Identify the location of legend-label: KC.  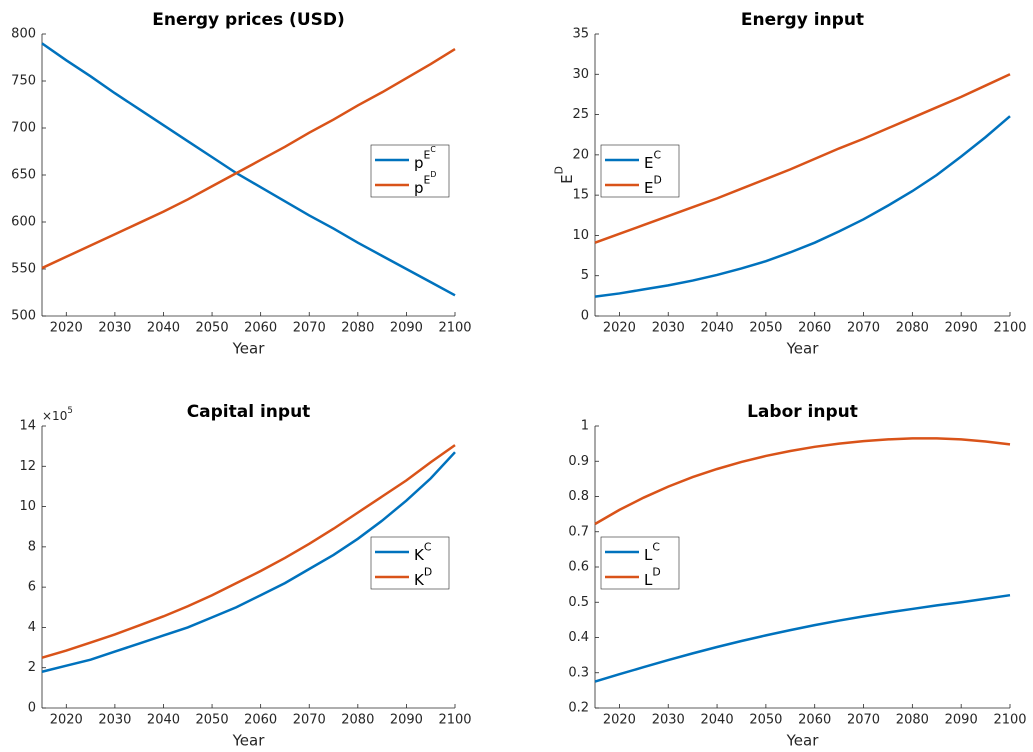
(422, 551).